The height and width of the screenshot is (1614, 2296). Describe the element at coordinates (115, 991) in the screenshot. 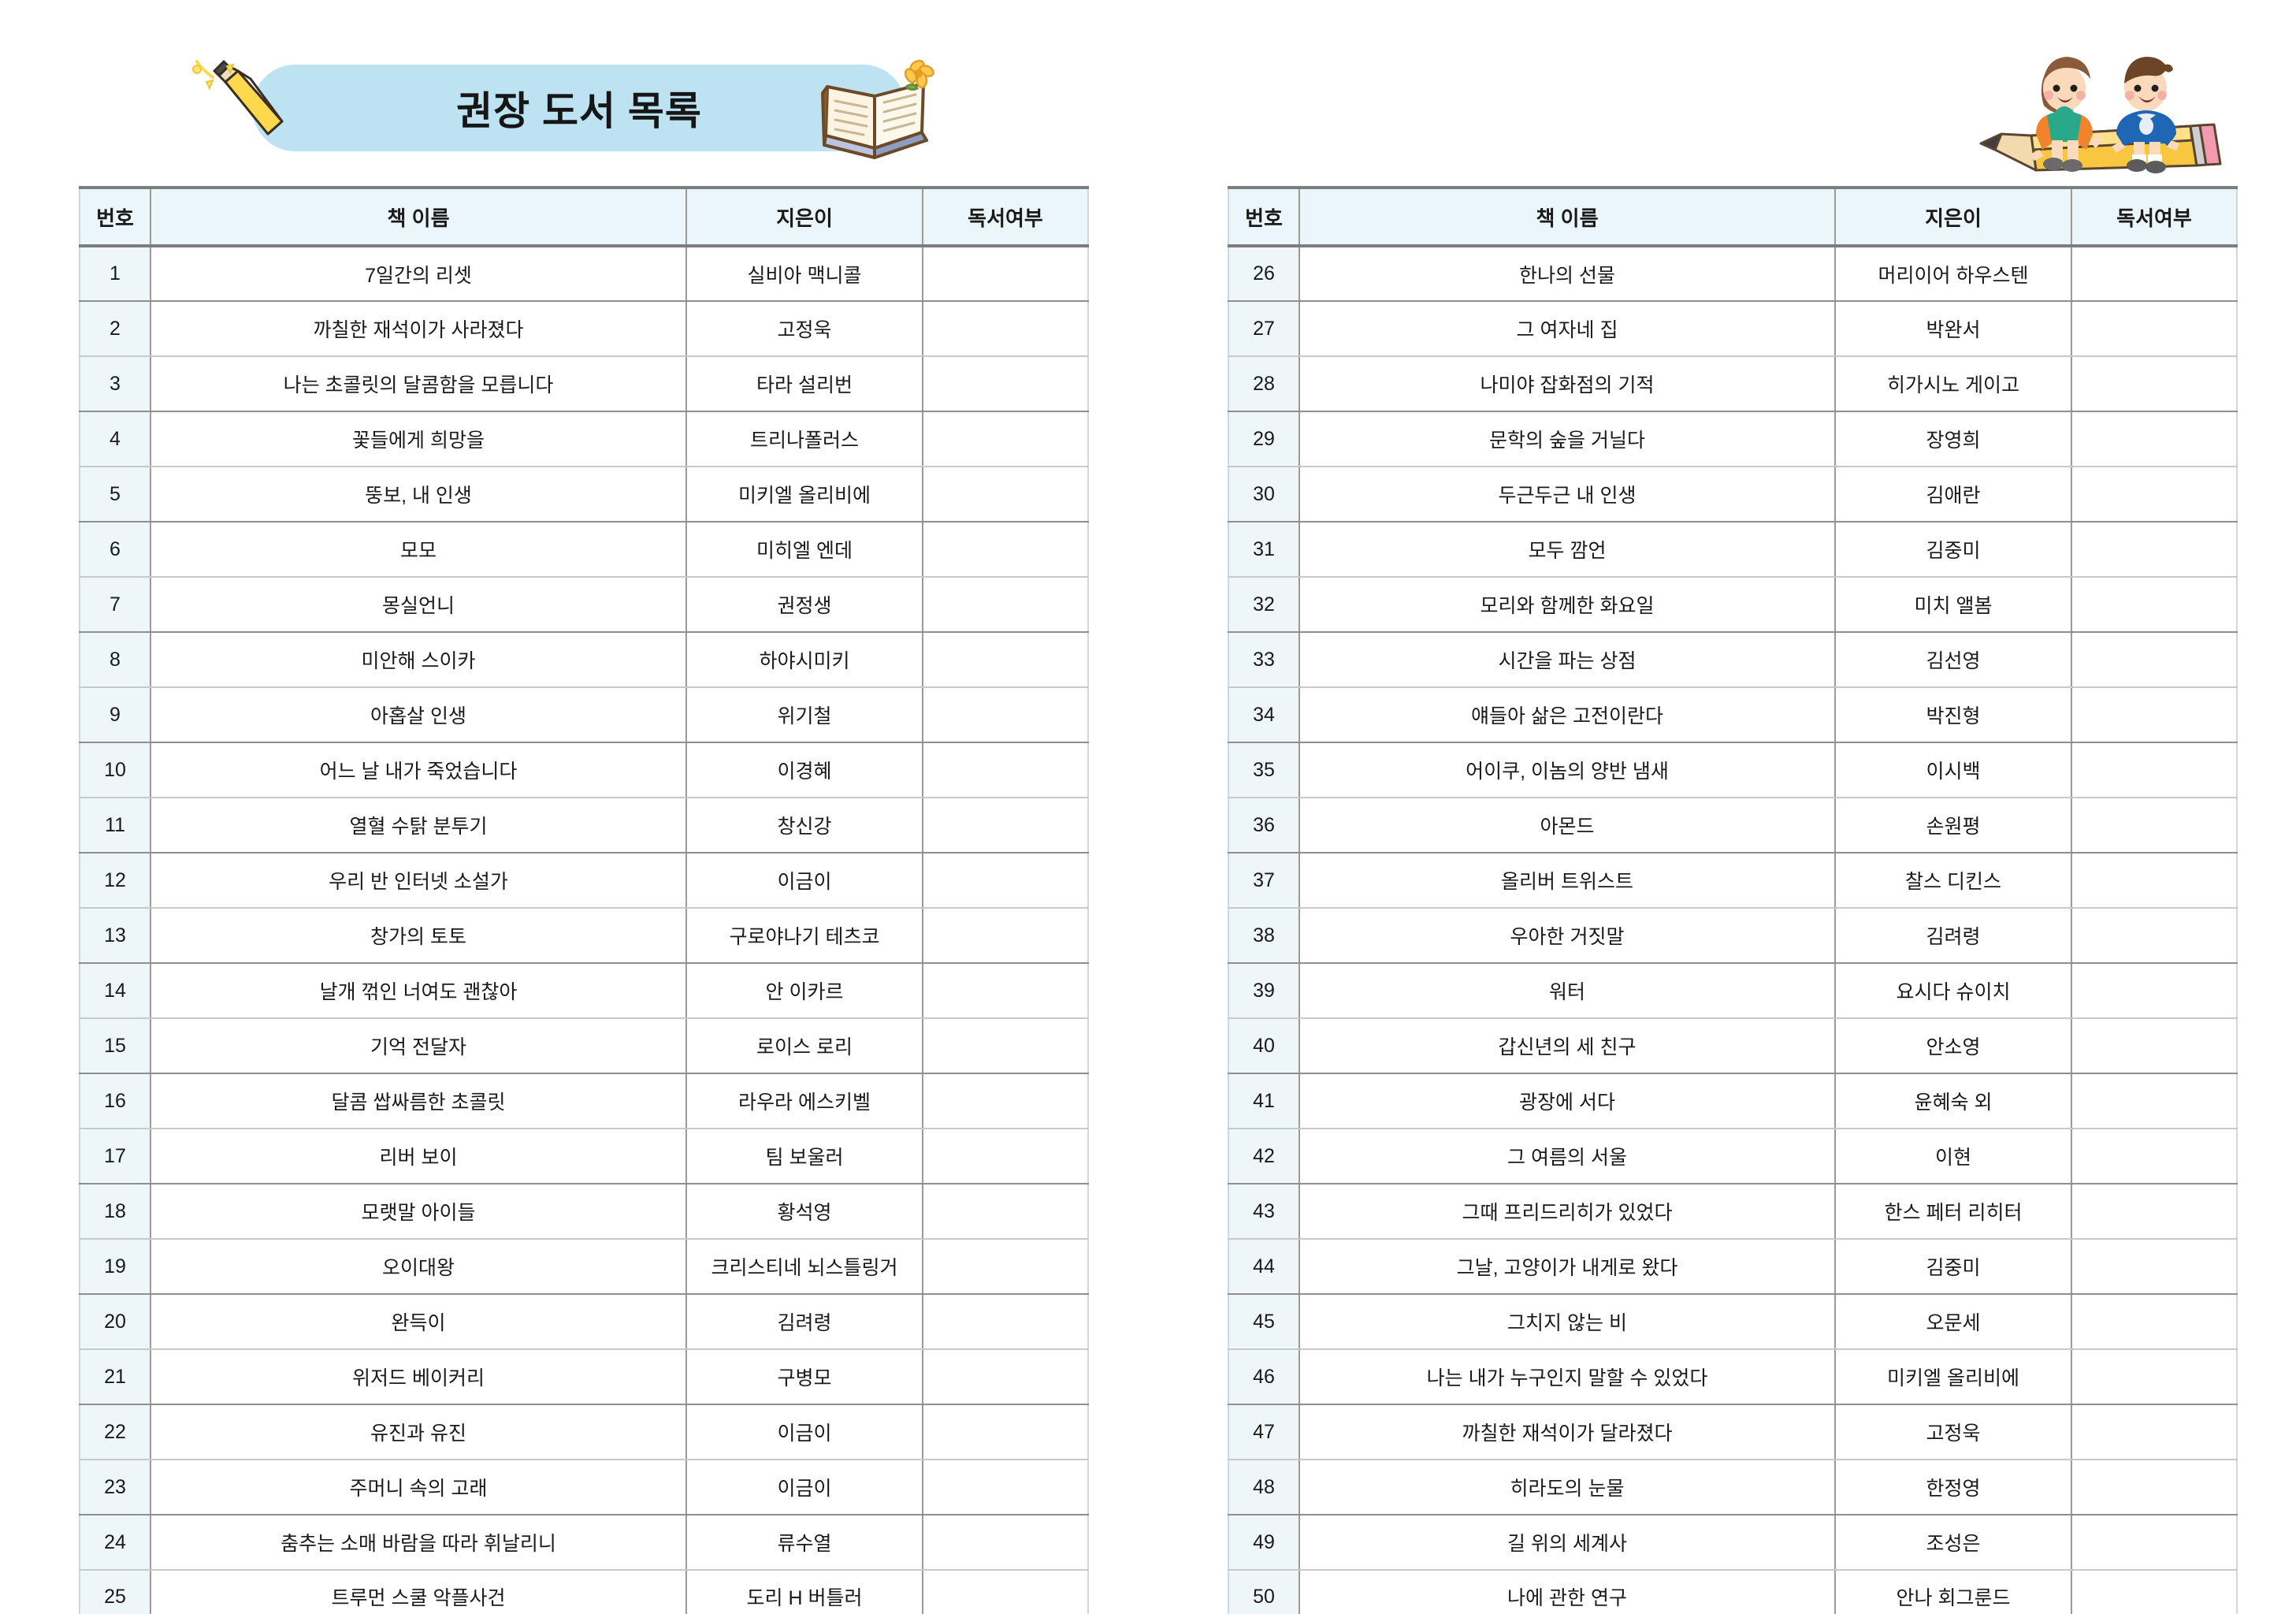

I see `cell-number: 14` at that location.